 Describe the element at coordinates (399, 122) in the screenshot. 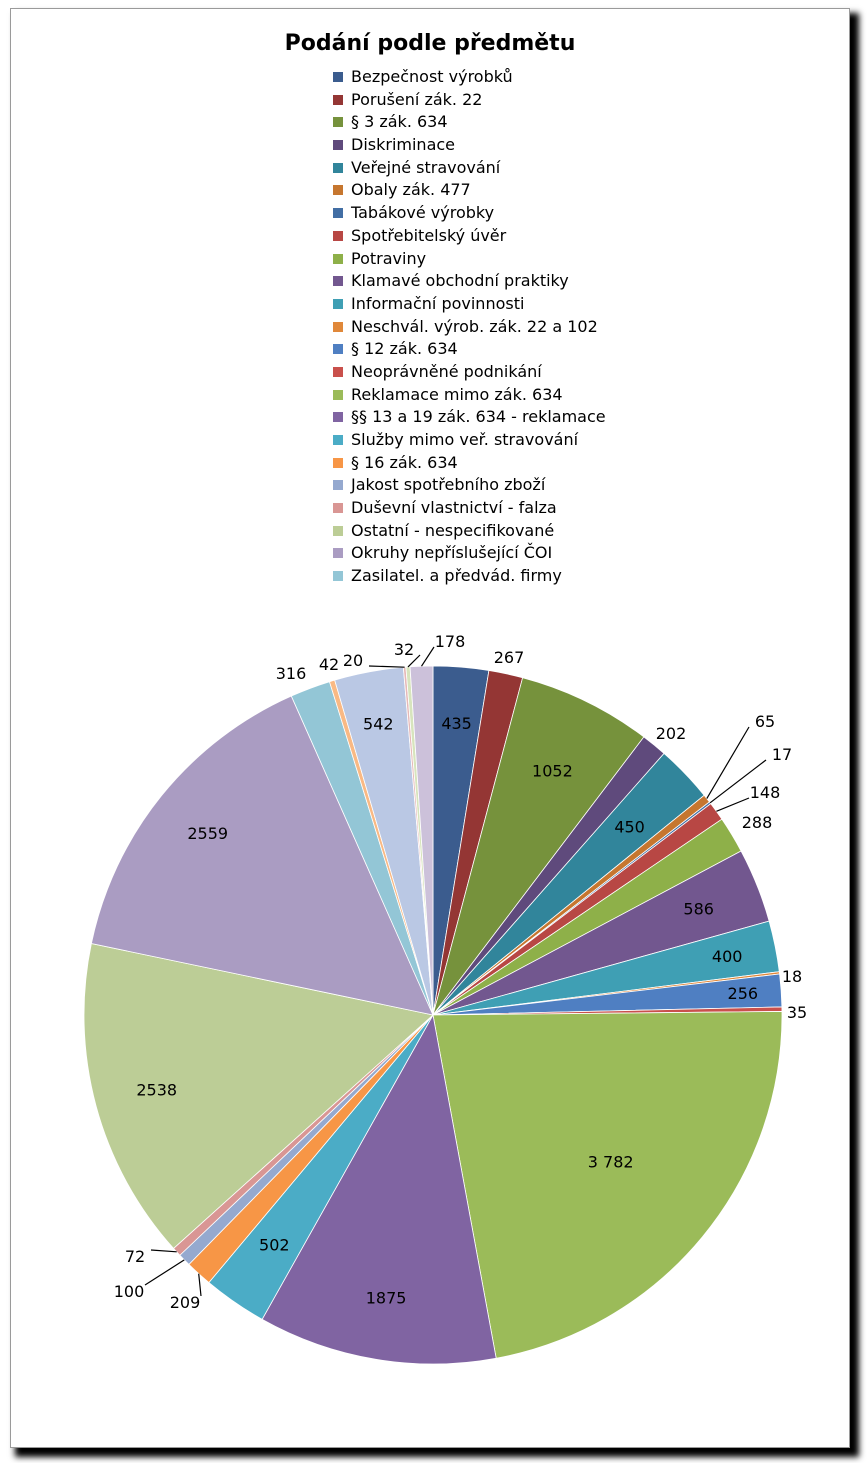

I see `legend-label: § 3 zák. 634` at that location.